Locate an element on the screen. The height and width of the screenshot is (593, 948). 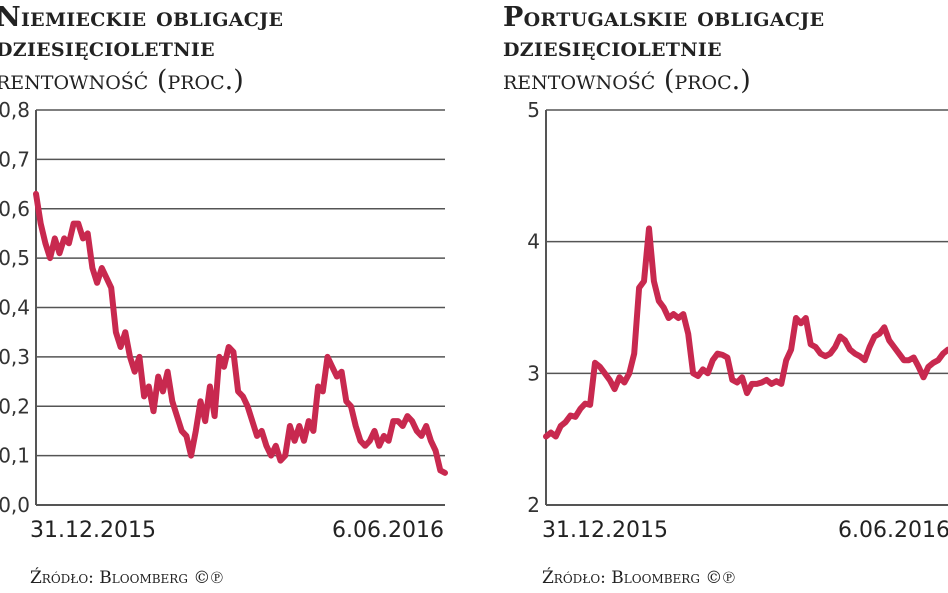
y-tick-label: 0,3 is located at coordinates (15, 357).